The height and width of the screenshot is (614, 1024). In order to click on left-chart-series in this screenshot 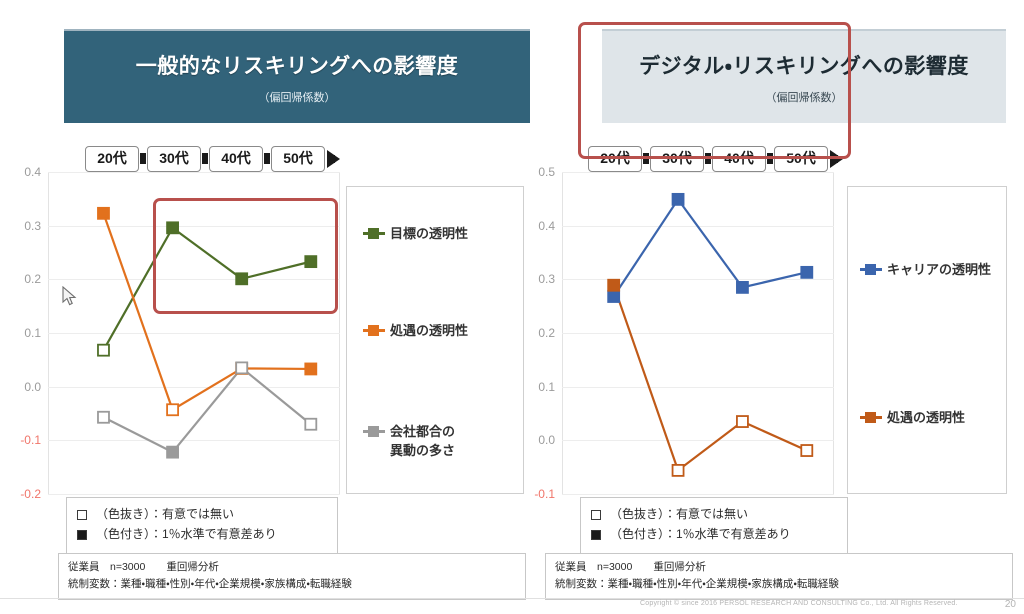, I will do `click(207, 332)`.